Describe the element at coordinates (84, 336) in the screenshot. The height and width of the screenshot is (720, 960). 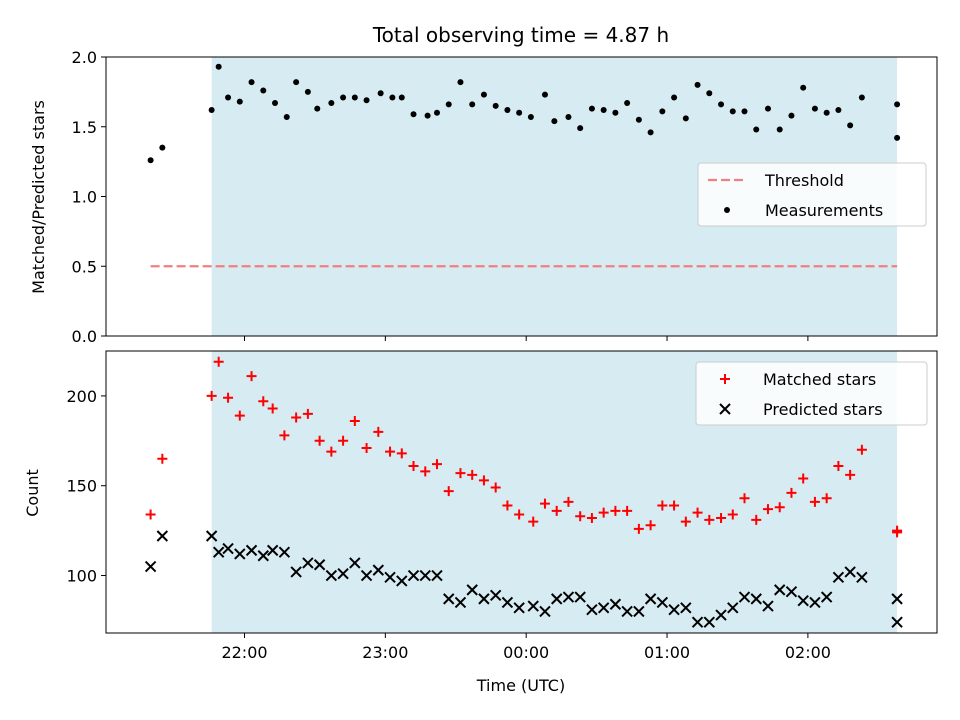
I see `y-tick-label: 0.0` at that location.